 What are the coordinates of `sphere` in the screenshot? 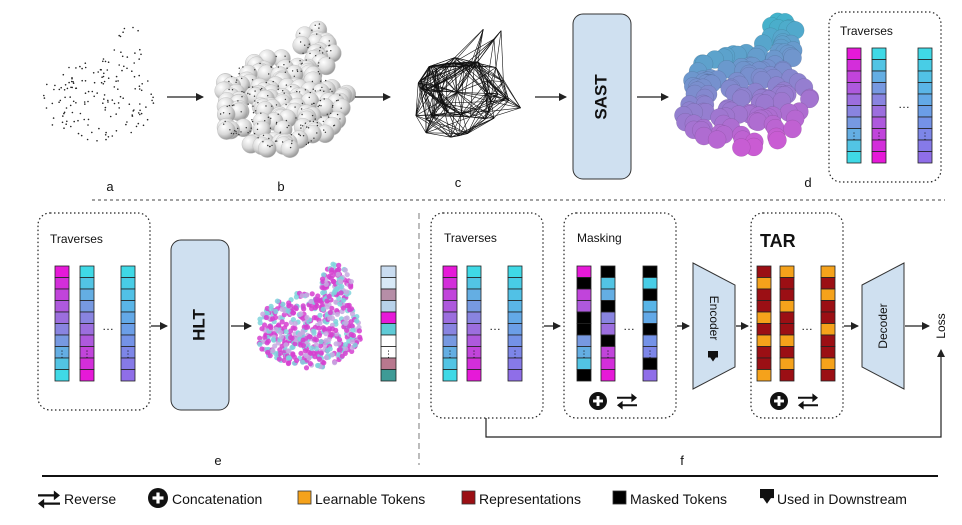 It's located at (777, 140).